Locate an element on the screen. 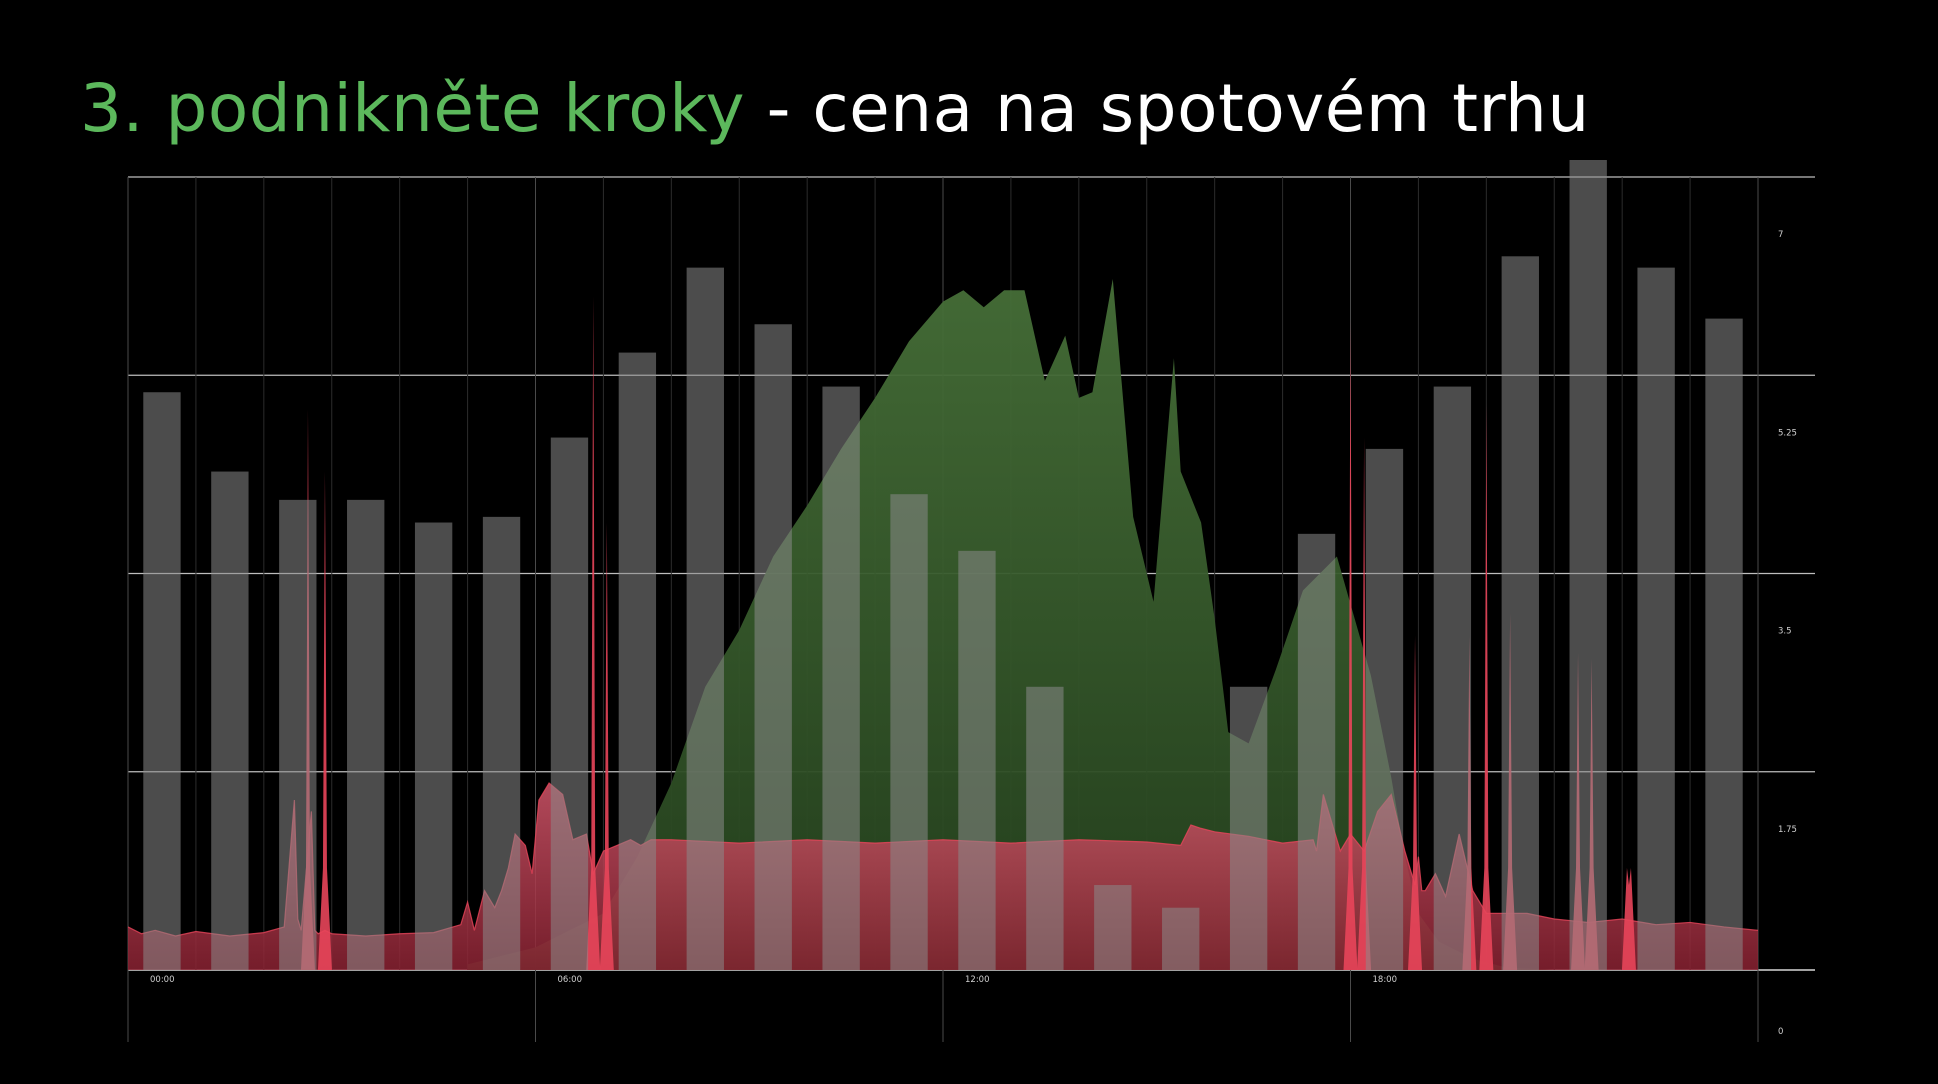 This screenshot has height=1084, width=1938. x-tick-label: 00:00 is located at coordinates (162, 980).